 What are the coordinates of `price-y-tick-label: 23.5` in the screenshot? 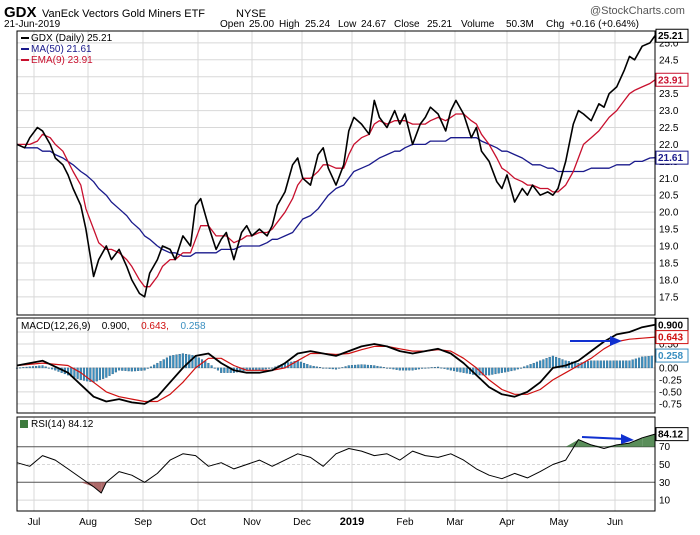 It's located at (669, 94).